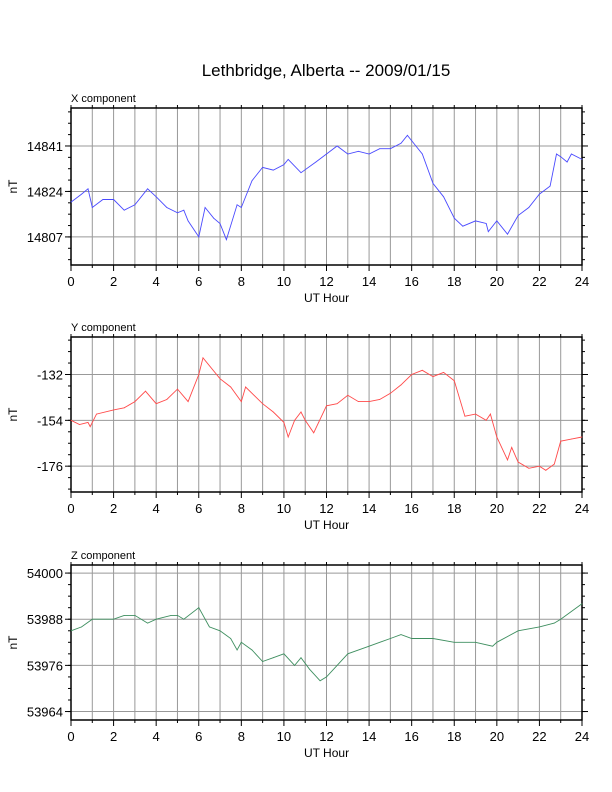 The image size is (612, 792). I want to click on x-tick-label: 22, so click(539, 736).